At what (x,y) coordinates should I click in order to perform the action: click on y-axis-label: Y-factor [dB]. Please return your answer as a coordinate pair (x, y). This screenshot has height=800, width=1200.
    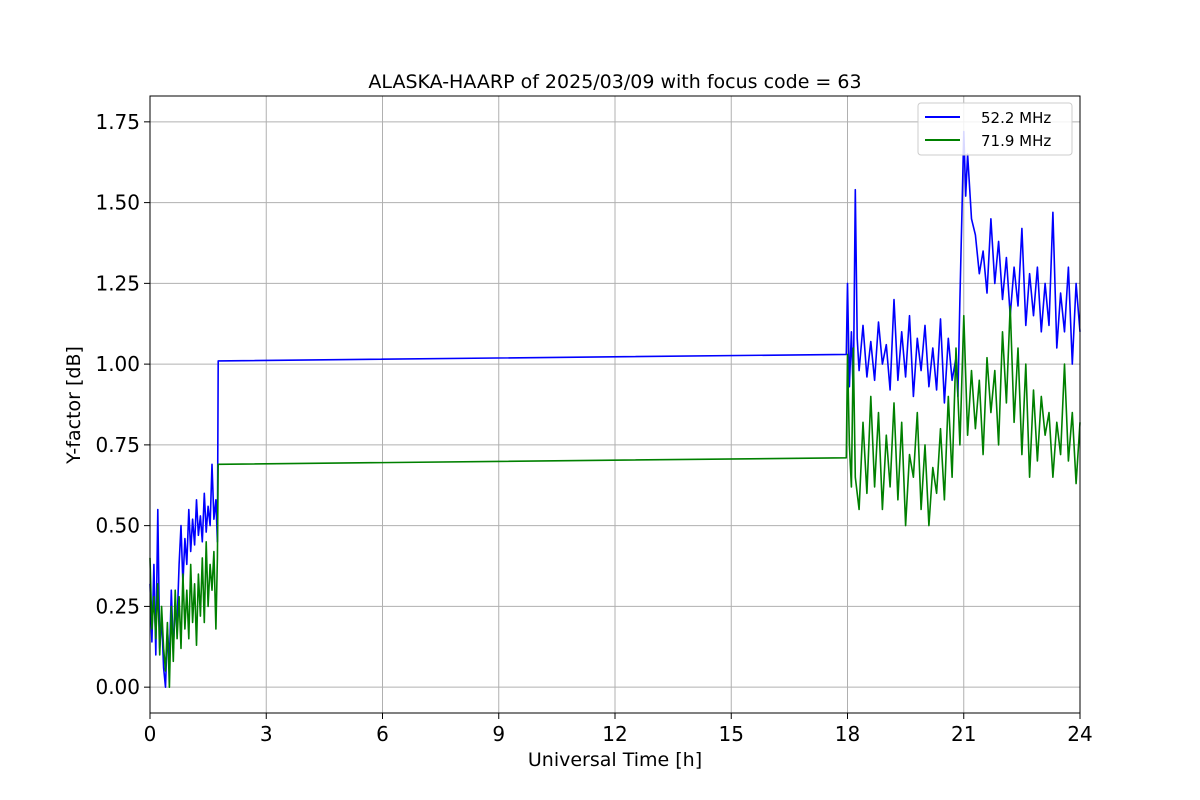
    Looking at the image, I should click on (74, 405).